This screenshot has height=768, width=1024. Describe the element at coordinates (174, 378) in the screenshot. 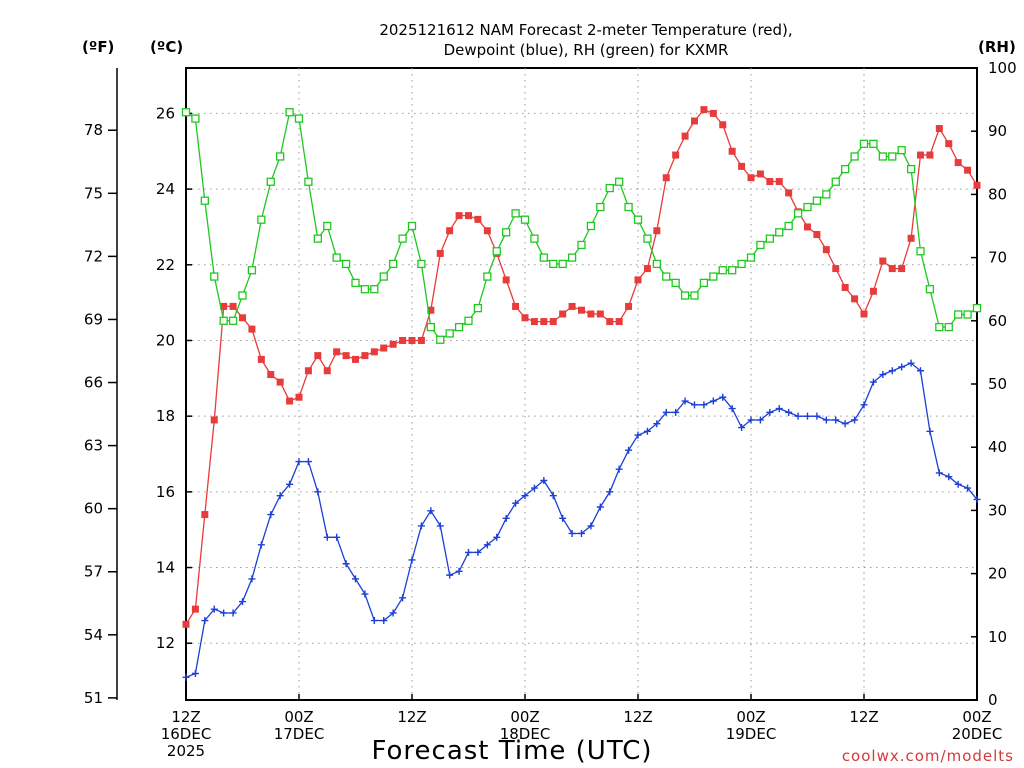

I see `celsius-axis: 12 14 16 18 20 22 24 26` at that location.